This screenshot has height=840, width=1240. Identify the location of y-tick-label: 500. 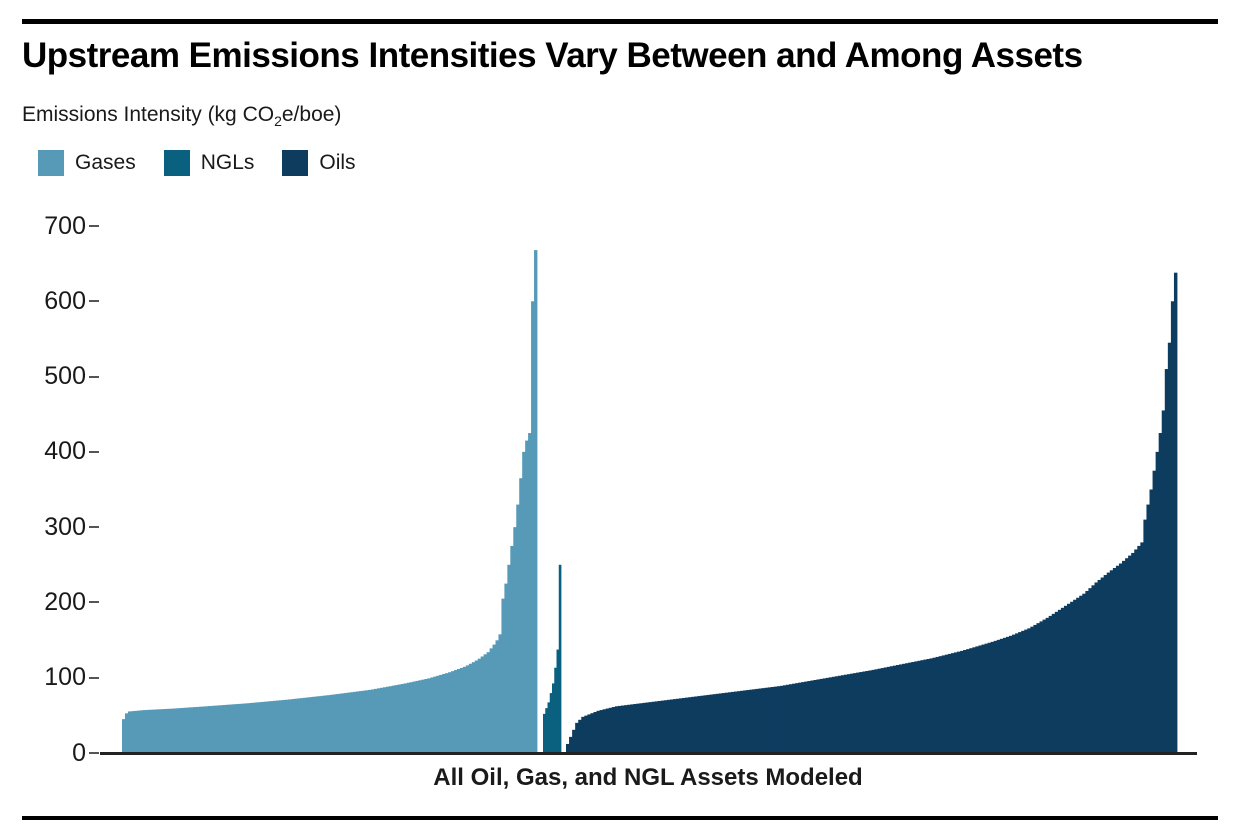
(65, 376).